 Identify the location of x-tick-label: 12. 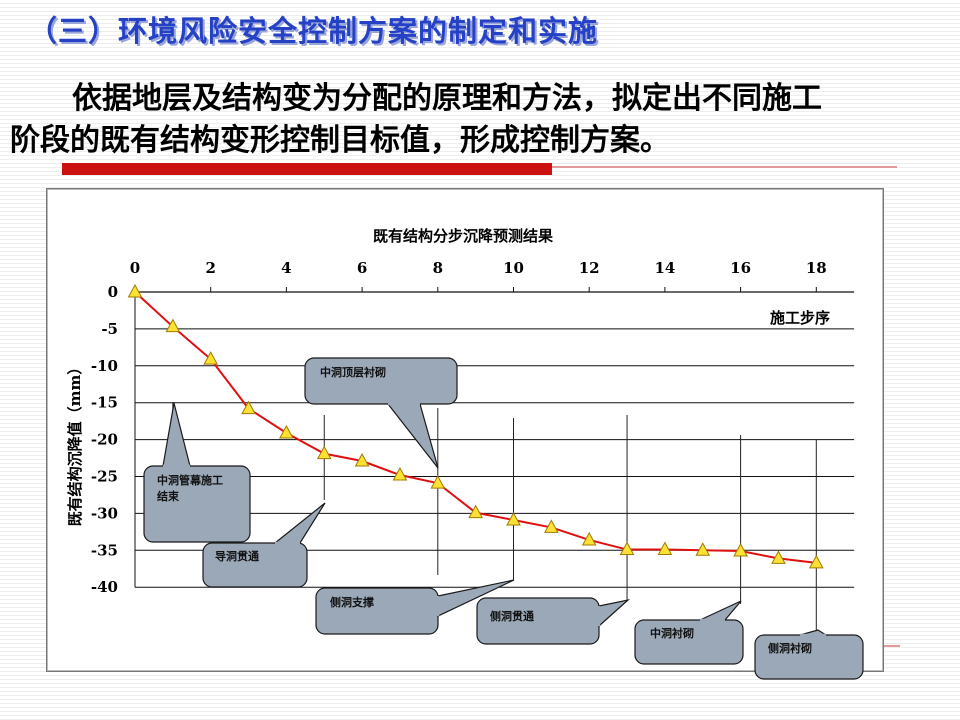
(589, 268).